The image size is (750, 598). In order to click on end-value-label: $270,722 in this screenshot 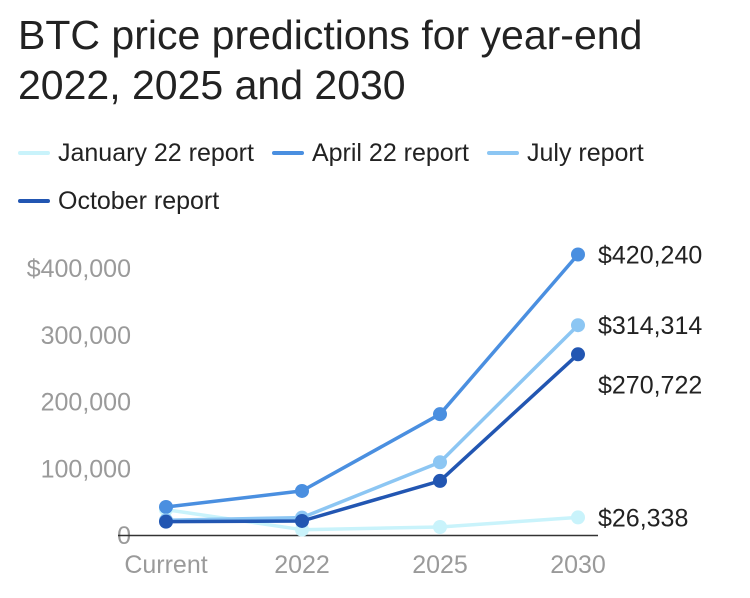, I will do `click(650, 385)`.